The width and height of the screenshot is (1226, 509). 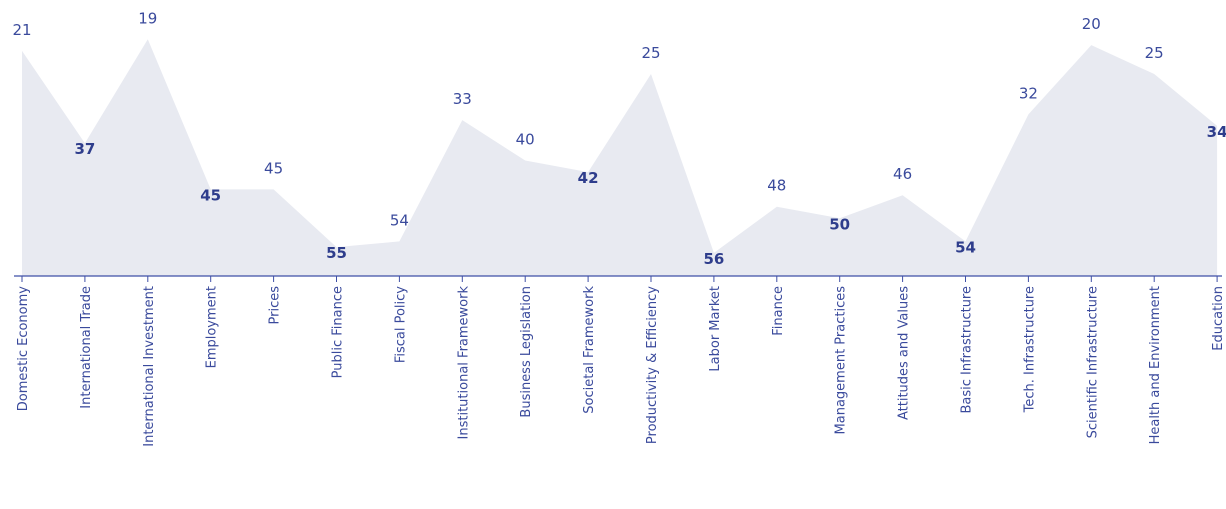 What do you see at coordinates (1218, 318) in the screenshot?
I see `category-label: Education` at bounding box center [1218, 318].